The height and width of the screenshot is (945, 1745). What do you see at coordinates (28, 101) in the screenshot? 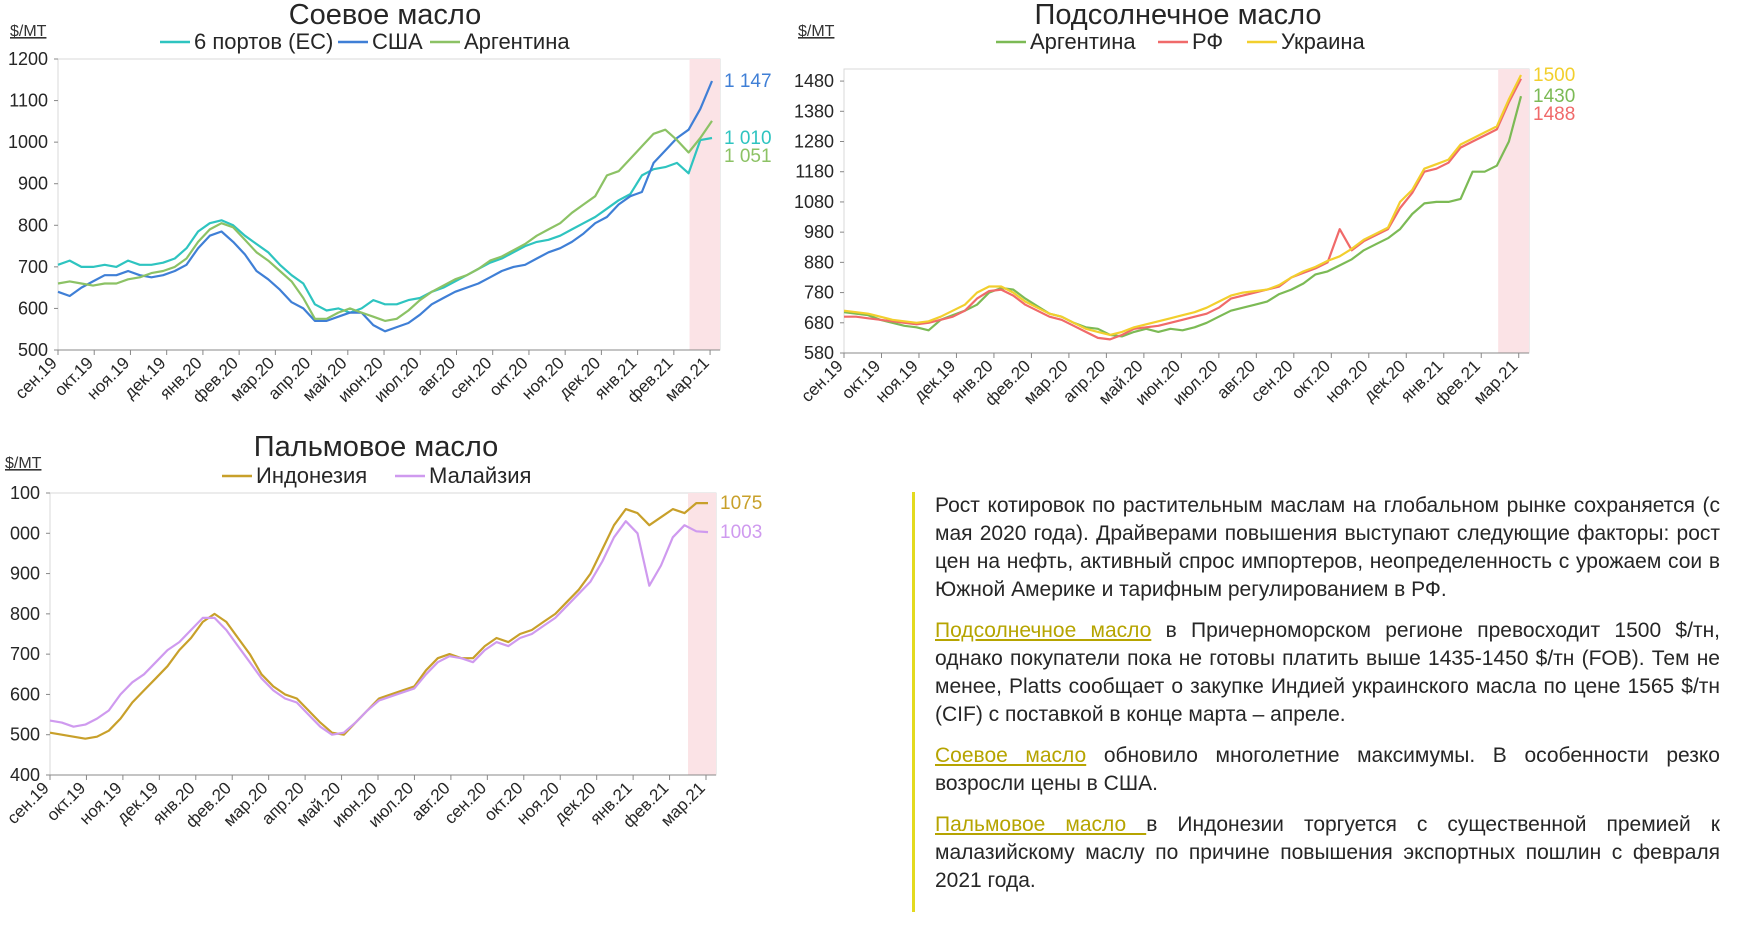
I see `soy-ytick-label: 1100` at bounding box center [28, 101].